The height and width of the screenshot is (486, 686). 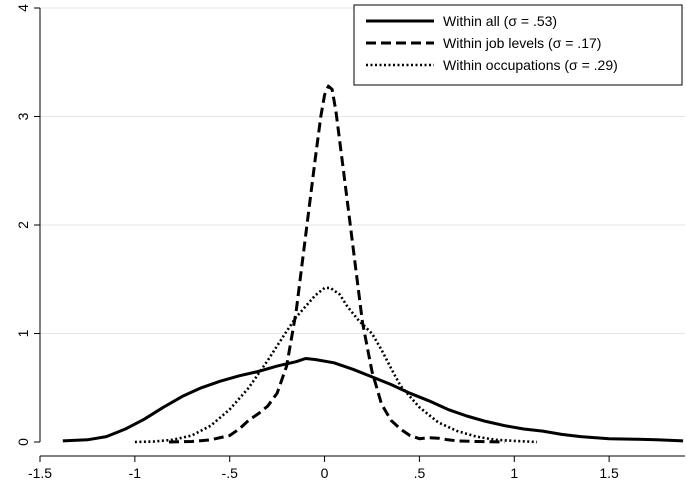 I want to click on y-tick-label: 2, so click(x=23, y=225).